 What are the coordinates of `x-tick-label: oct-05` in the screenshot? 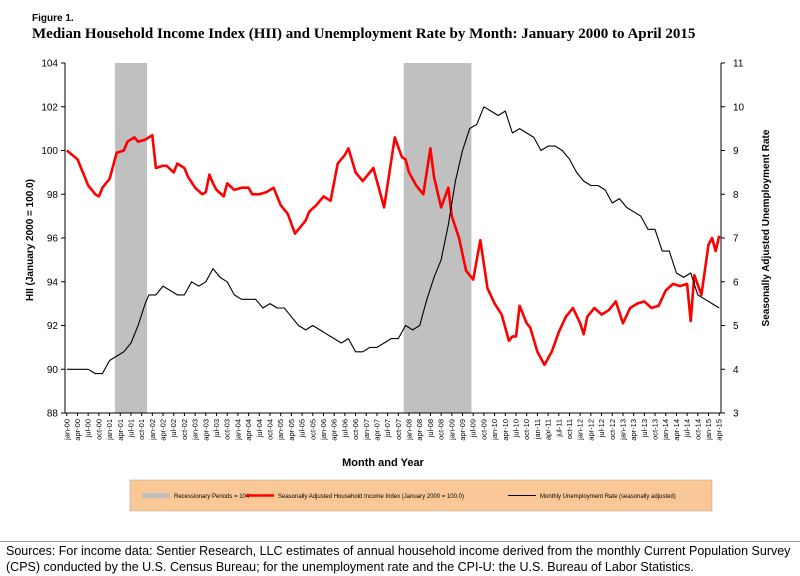 It's located at (312, 429).